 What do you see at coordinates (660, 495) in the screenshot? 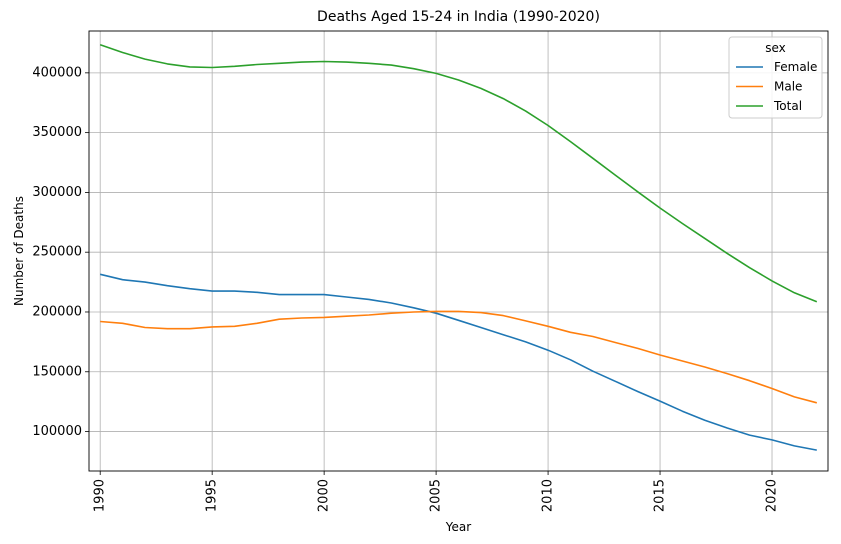
I see `x-tick-label: 2015` at bounding box center [660, 495].